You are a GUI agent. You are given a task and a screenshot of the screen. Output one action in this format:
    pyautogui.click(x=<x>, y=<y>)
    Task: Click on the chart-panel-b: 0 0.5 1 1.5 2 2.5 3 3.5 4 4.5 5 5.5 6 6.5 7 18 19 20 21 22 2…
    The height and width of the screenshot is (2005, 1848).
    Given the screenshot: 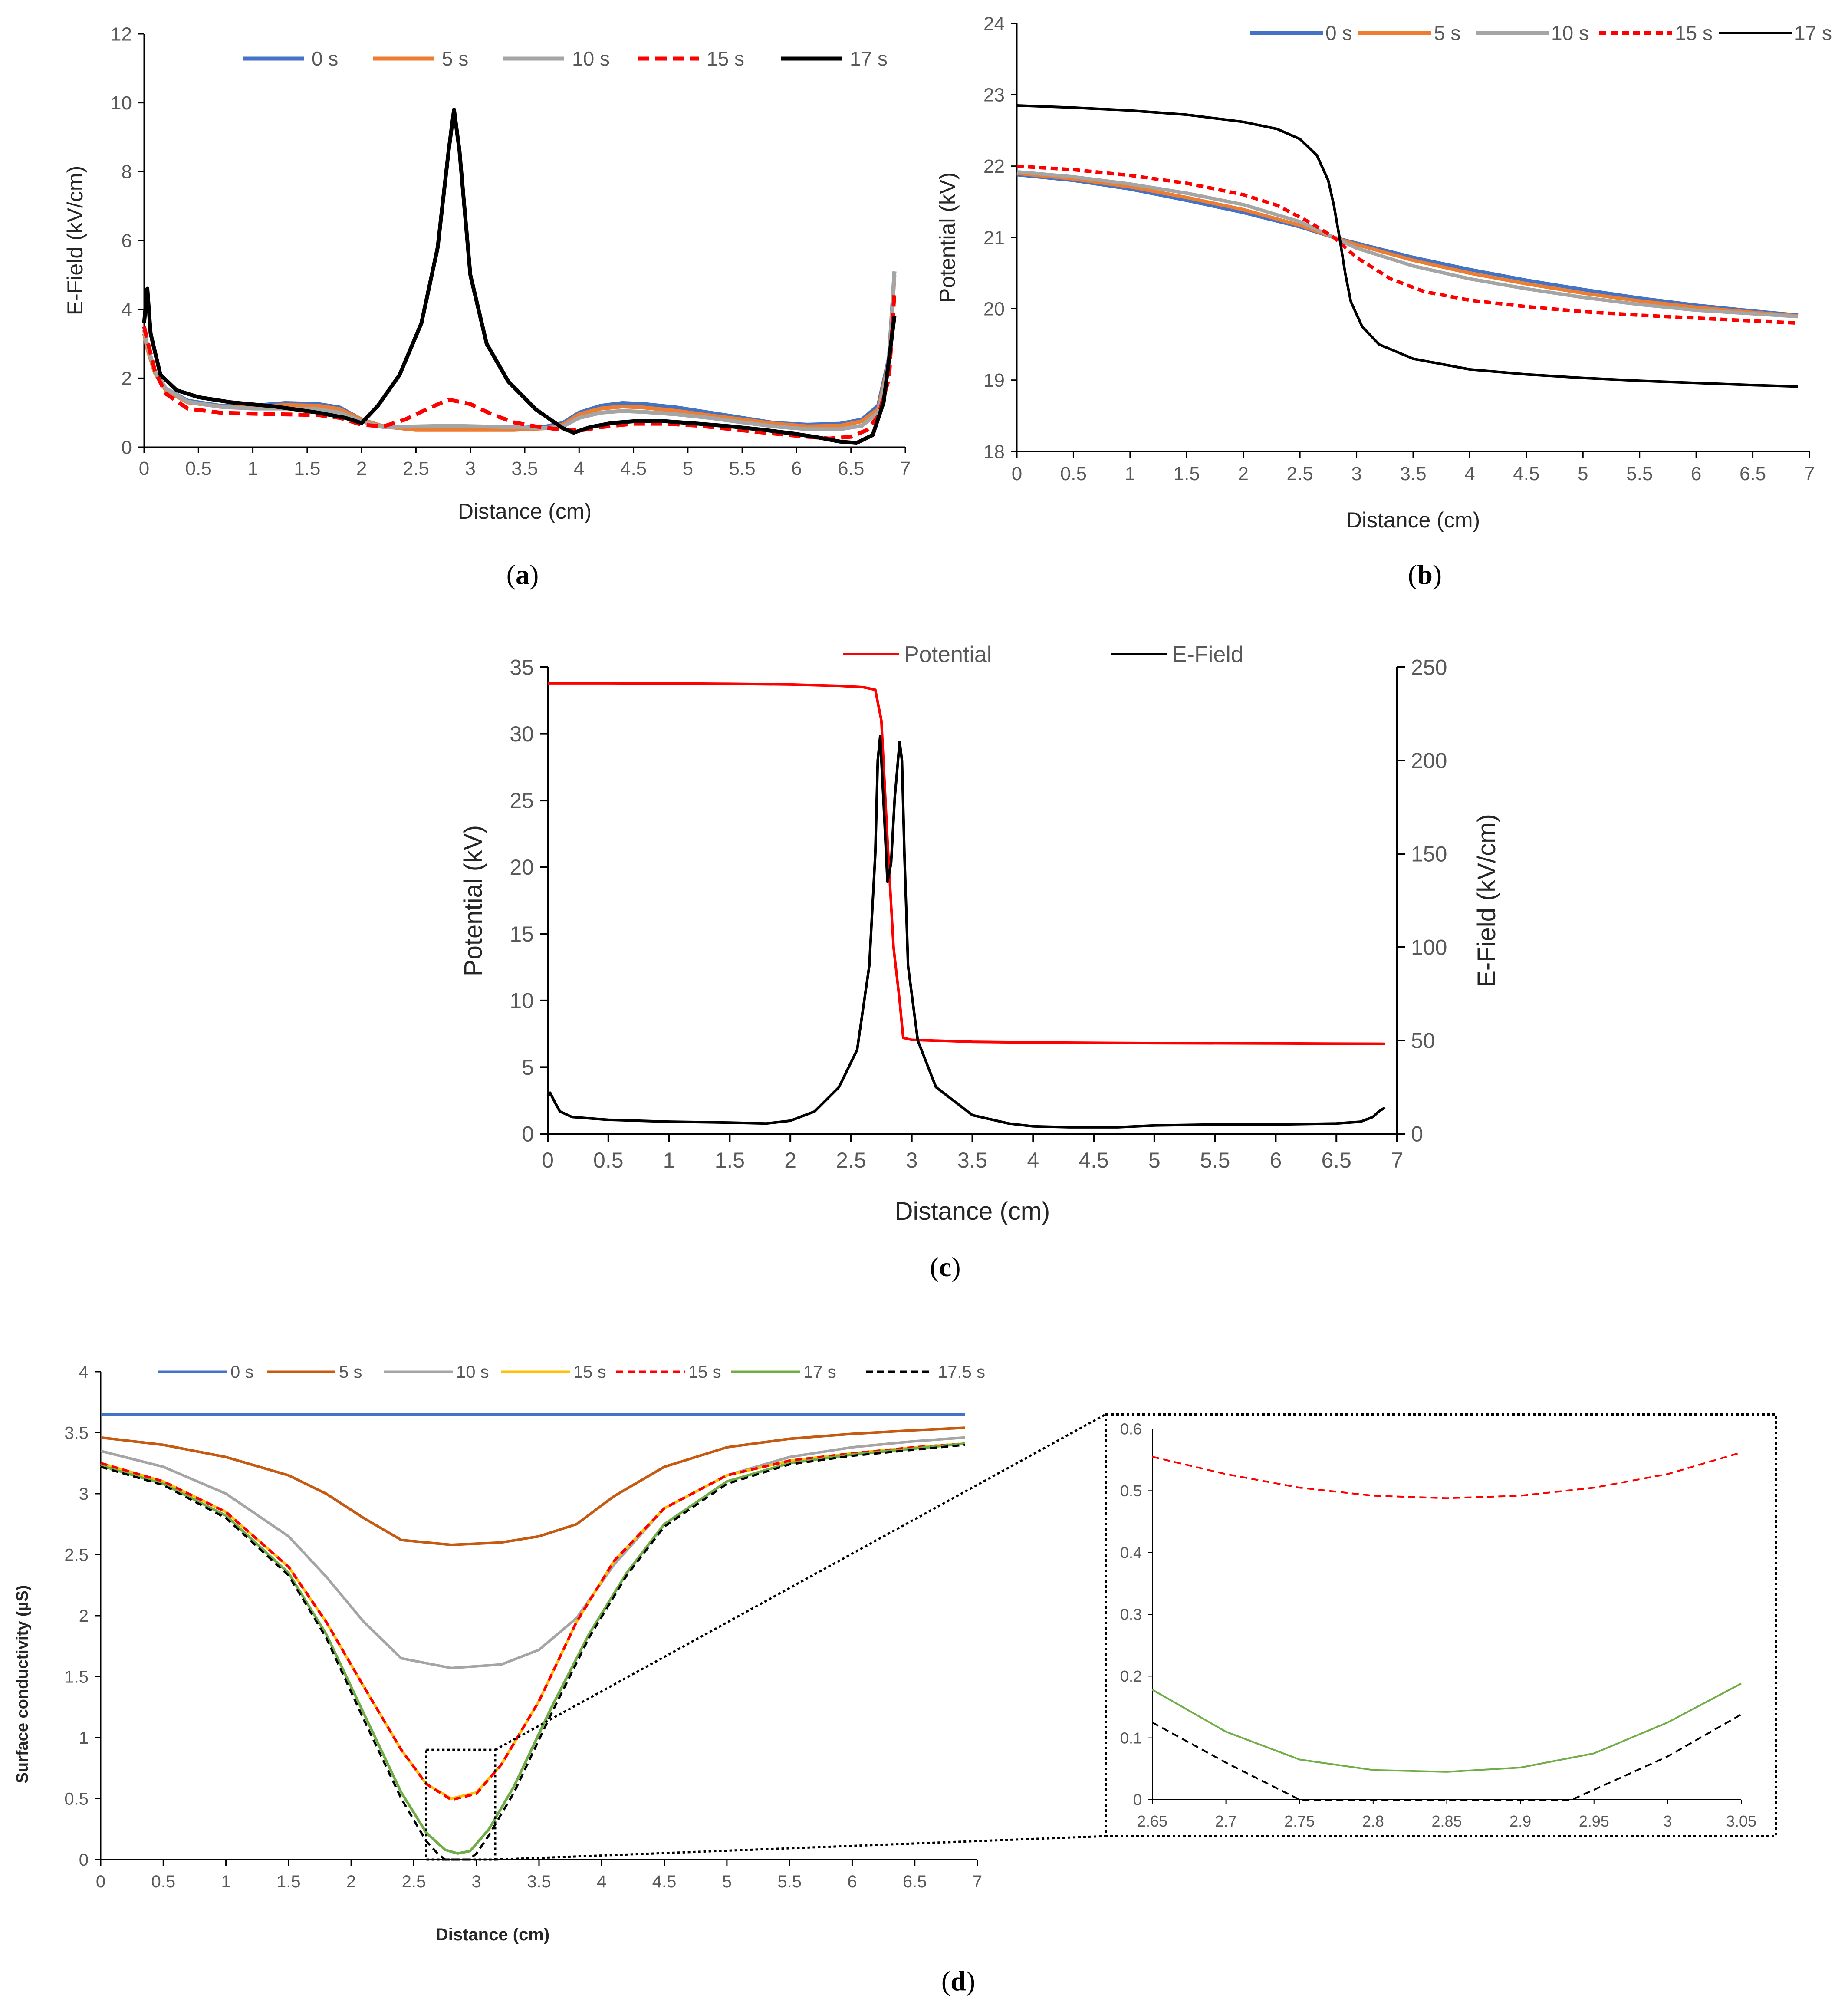 What is the action you would take?
    pyautogui.click(x=1383, y=301)
    